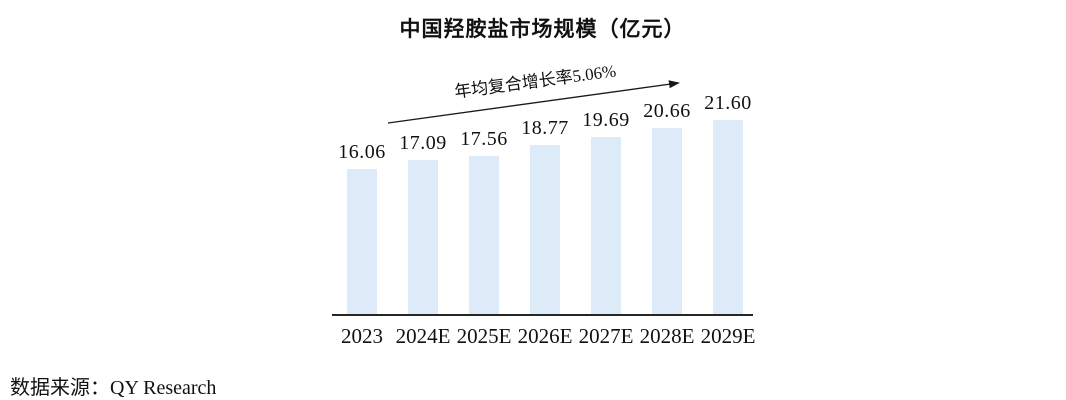 The image size is (1066, 400). Describe the element at coordinates (533, 102) in the screenshot. I see `cagr-arrow-icon` at that location.